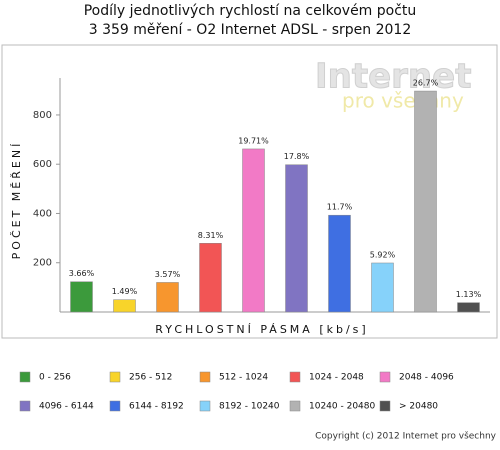 The height and width of the screenshot is (450, 500). What do you see at coordinates (418, 407) in the screenshot?
I see `legend-label: > 20480` at bounding box center [418, 407].